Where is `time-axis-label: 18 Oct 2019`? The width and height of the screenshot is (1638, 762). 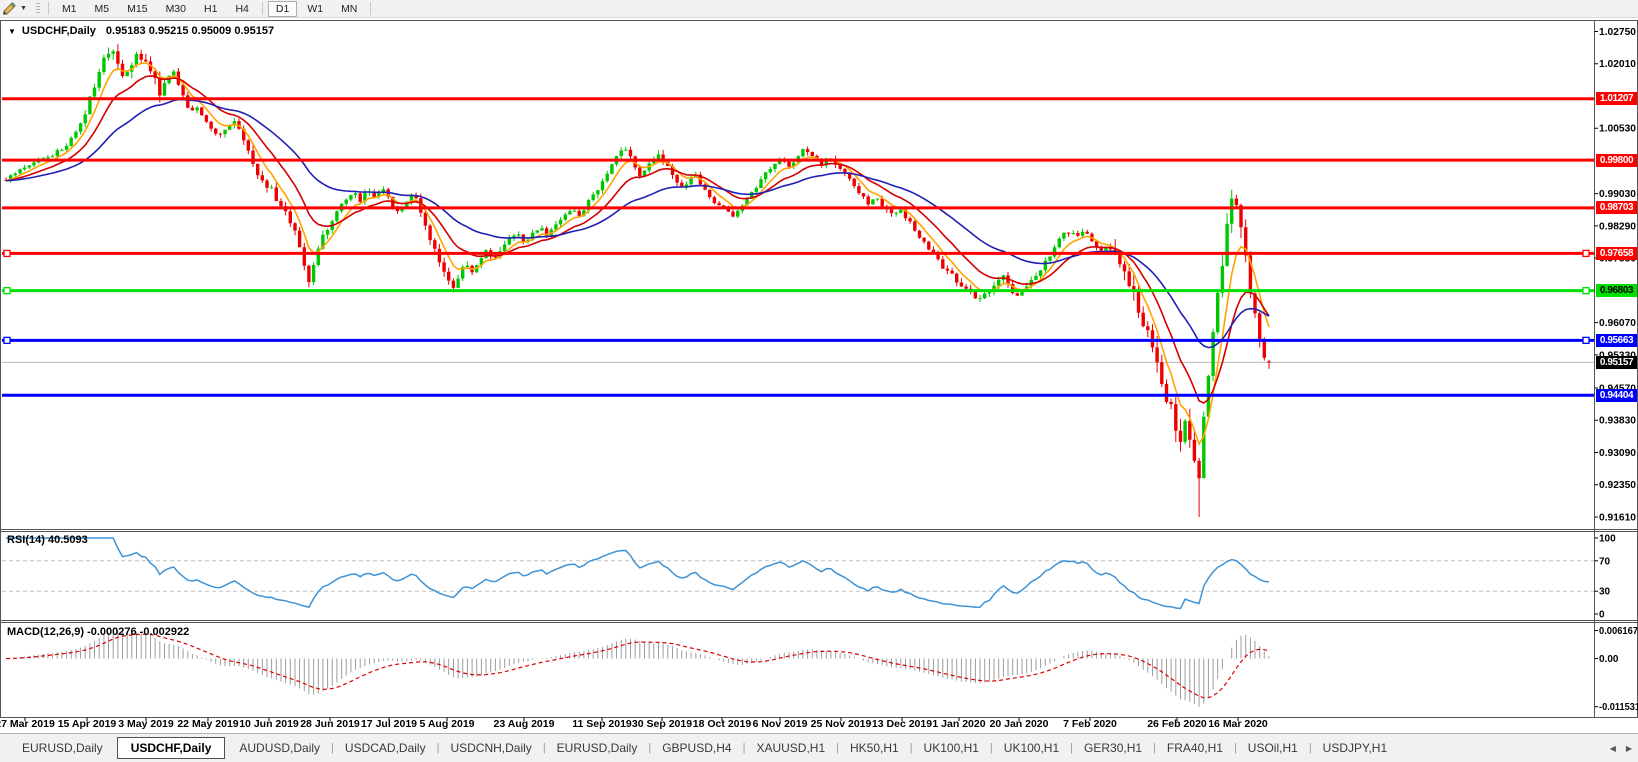 time-axis-label: 18 Oct 2019 is located at coordinates (722, 724).